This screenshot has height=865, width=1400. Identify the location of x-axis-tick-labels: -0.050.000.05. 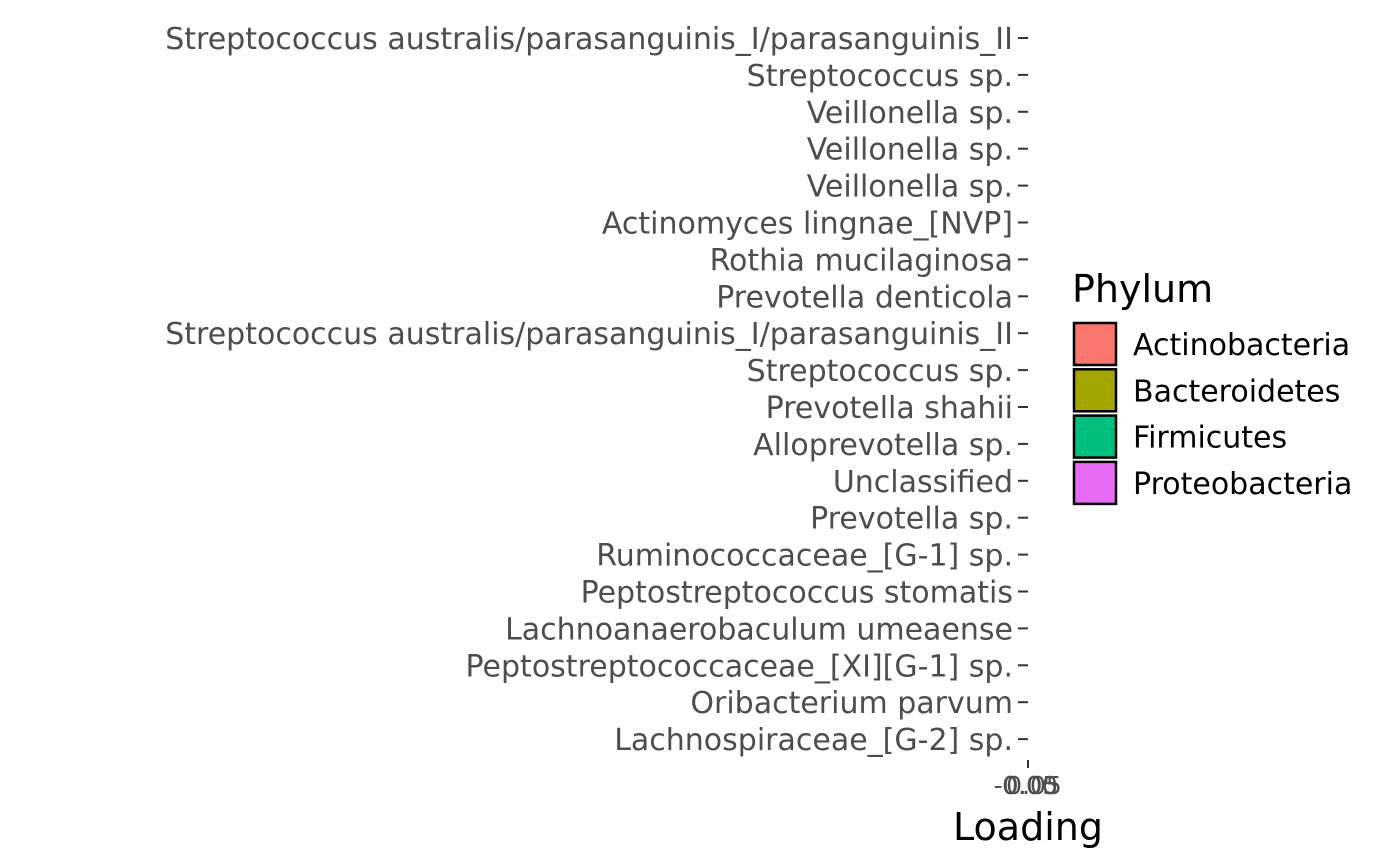
(1028, 785).